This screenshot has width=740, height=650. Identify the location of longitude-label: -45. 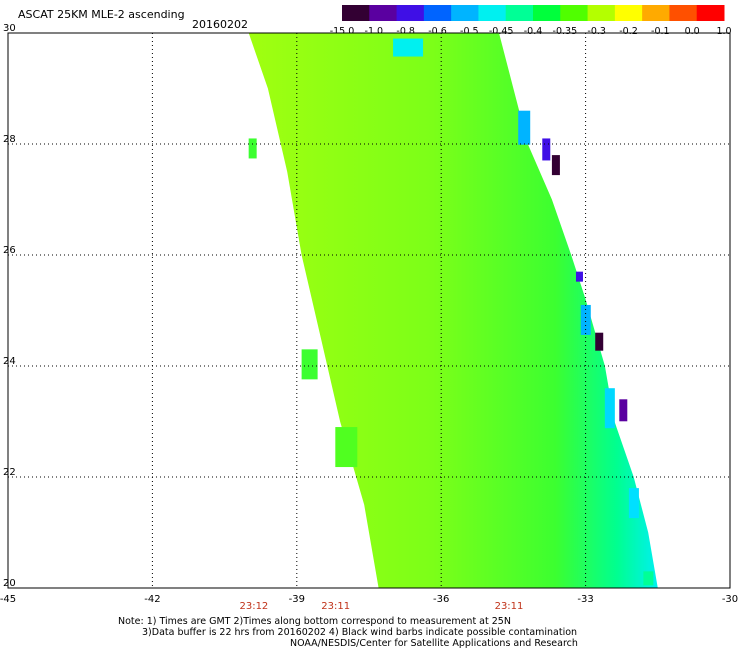
(8, 599).